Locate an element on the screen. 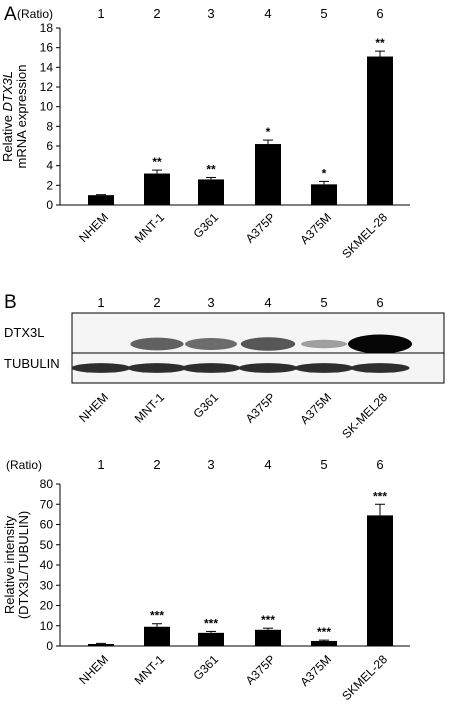  y-tick-label: 70 is located at coordinates (47, 504).